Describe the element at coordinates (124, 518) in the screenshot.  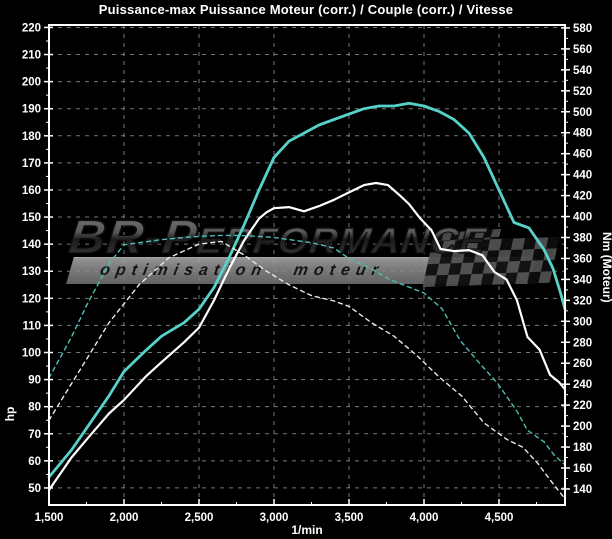
I see `x-tick-label: 2,000` at that location.